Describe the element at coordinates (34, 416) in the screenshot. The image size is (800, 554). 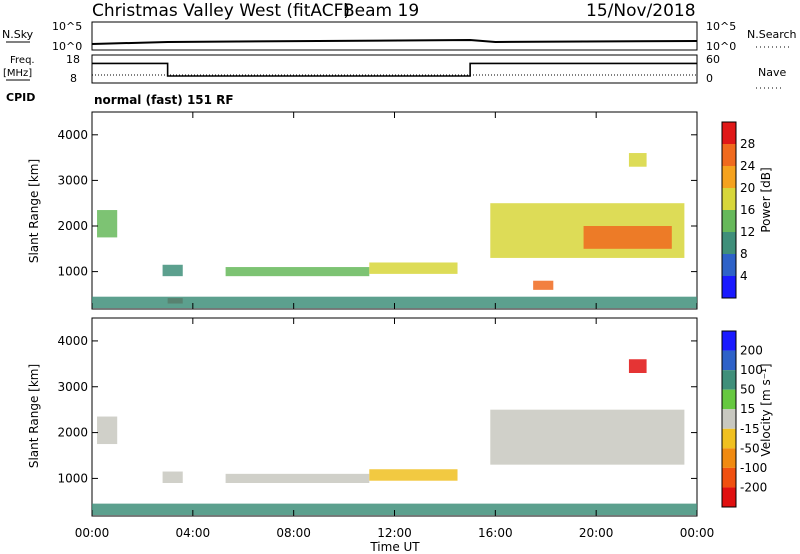
I see `velocity-y-axis-label: Slant Range [km]` at that location.